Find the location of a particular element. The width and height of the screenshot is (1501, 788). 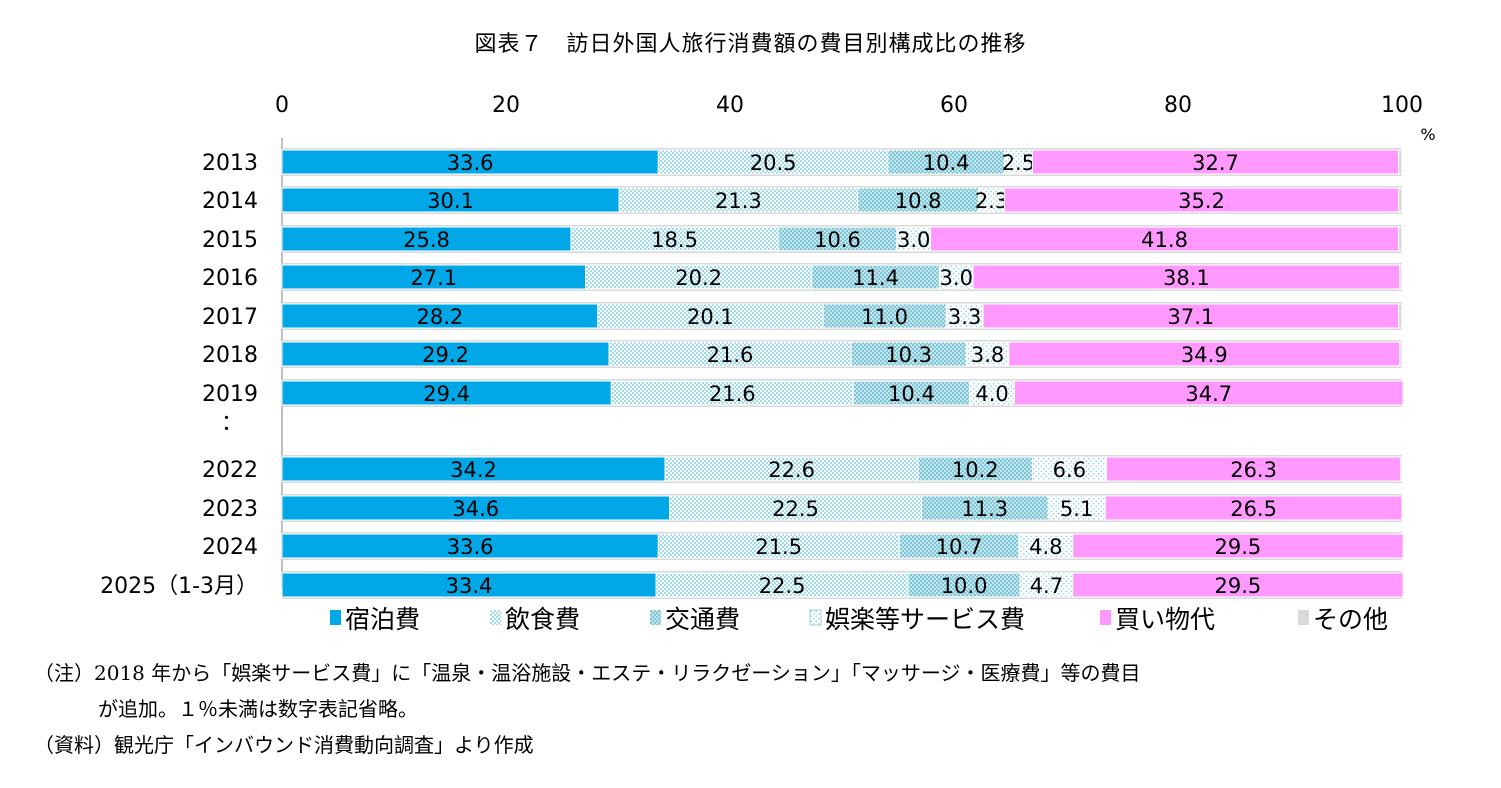

data-label-entertainment: 4.7 is located at coordinates (1046, 586).